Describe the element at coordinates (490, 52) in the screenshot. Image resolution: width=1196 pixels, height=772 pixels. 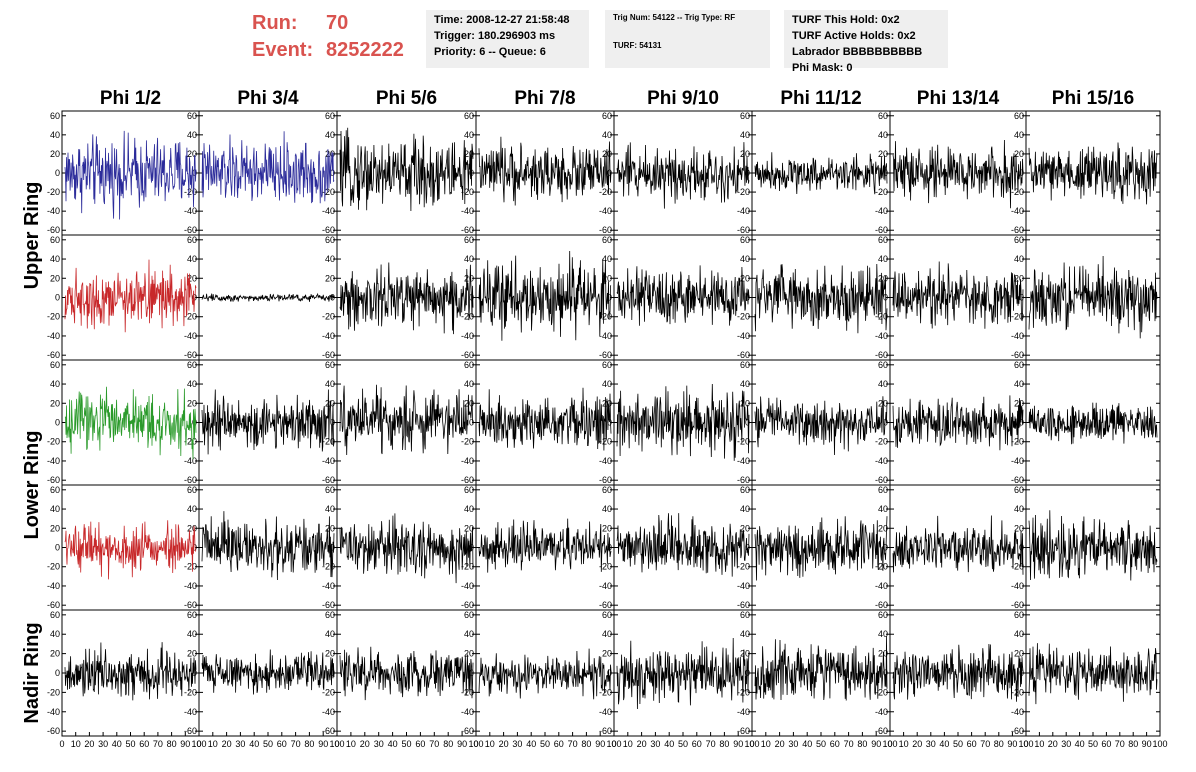
I see `priority-line: Priority: 6 -- Queue: 6` at that location.